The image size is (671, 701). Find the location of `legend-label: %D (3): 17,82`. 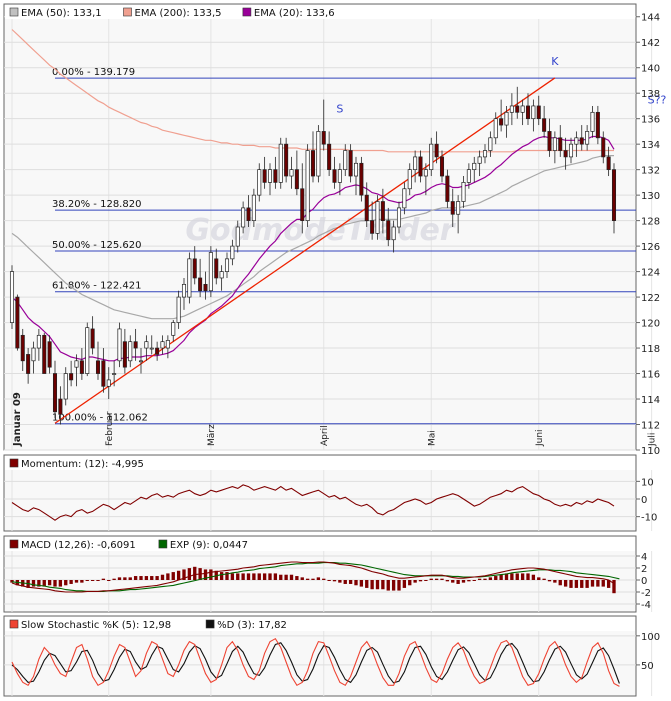

legend-label: %D (3): 17,82 is located at coordinates (252, 625).